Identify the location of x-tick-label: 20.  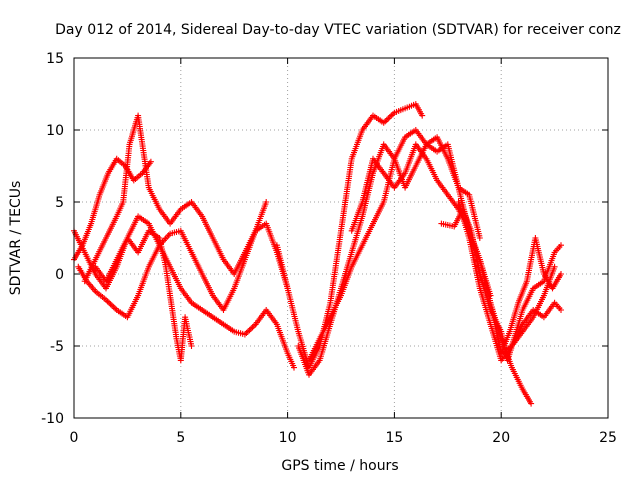
(501, 438).